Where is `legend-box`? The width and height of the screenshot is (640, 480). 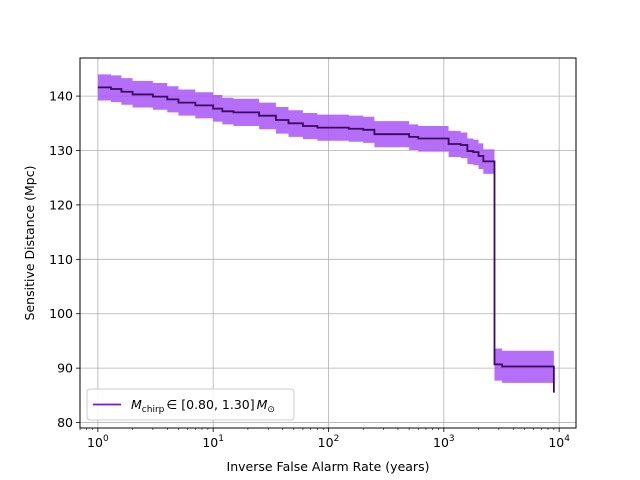 legend-box is located at coordinates (190, 404).